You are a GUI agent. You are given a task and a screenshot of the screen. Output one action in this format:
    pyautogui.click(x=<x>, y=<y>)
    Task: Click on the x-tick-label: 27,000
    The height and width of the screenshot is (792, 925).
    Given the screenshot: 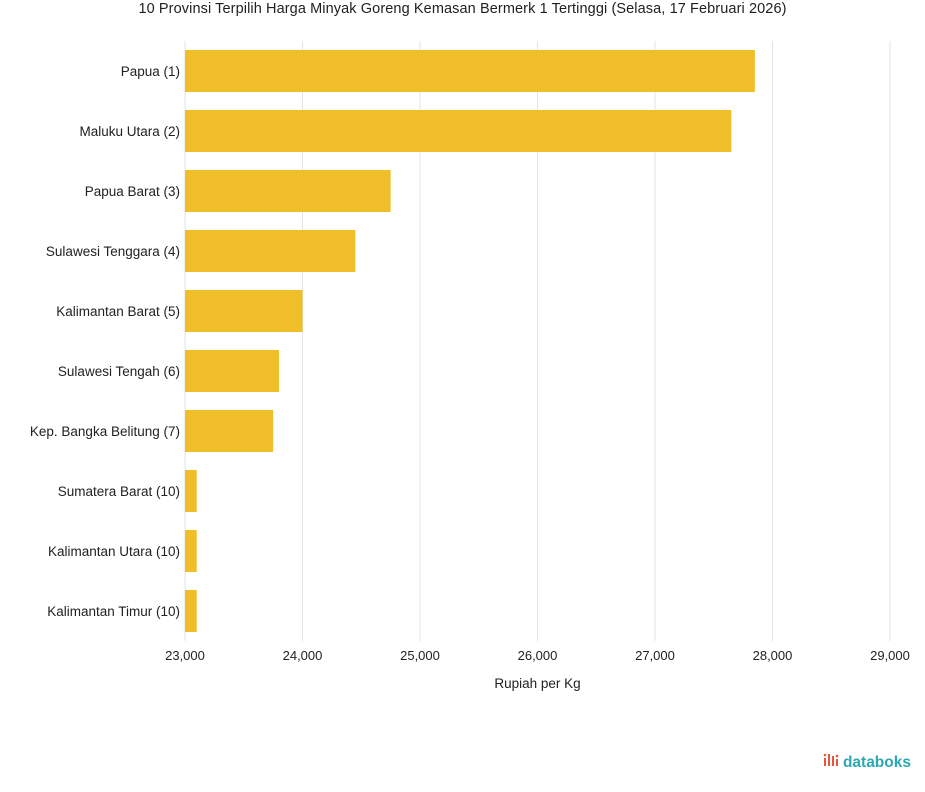 What is the action you would take?
    pyautogui.click(x=655, y=655)
    